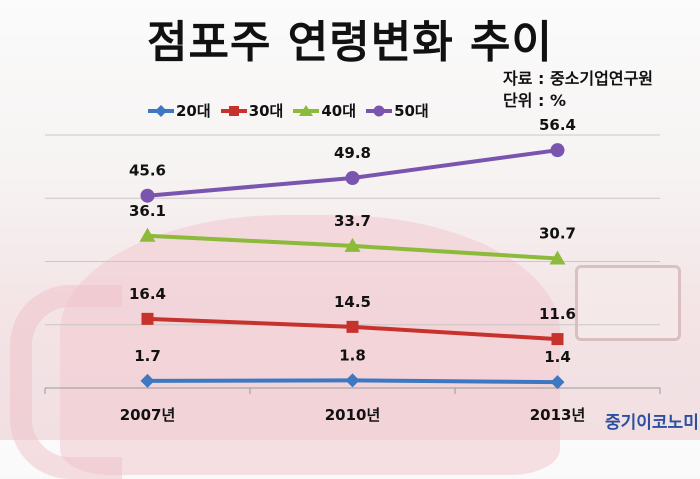 This screenshot has width=700, height=479. Describe the element at coordinates (352, 153) in the screenshot. I see `data-label: 49.8` at that location.